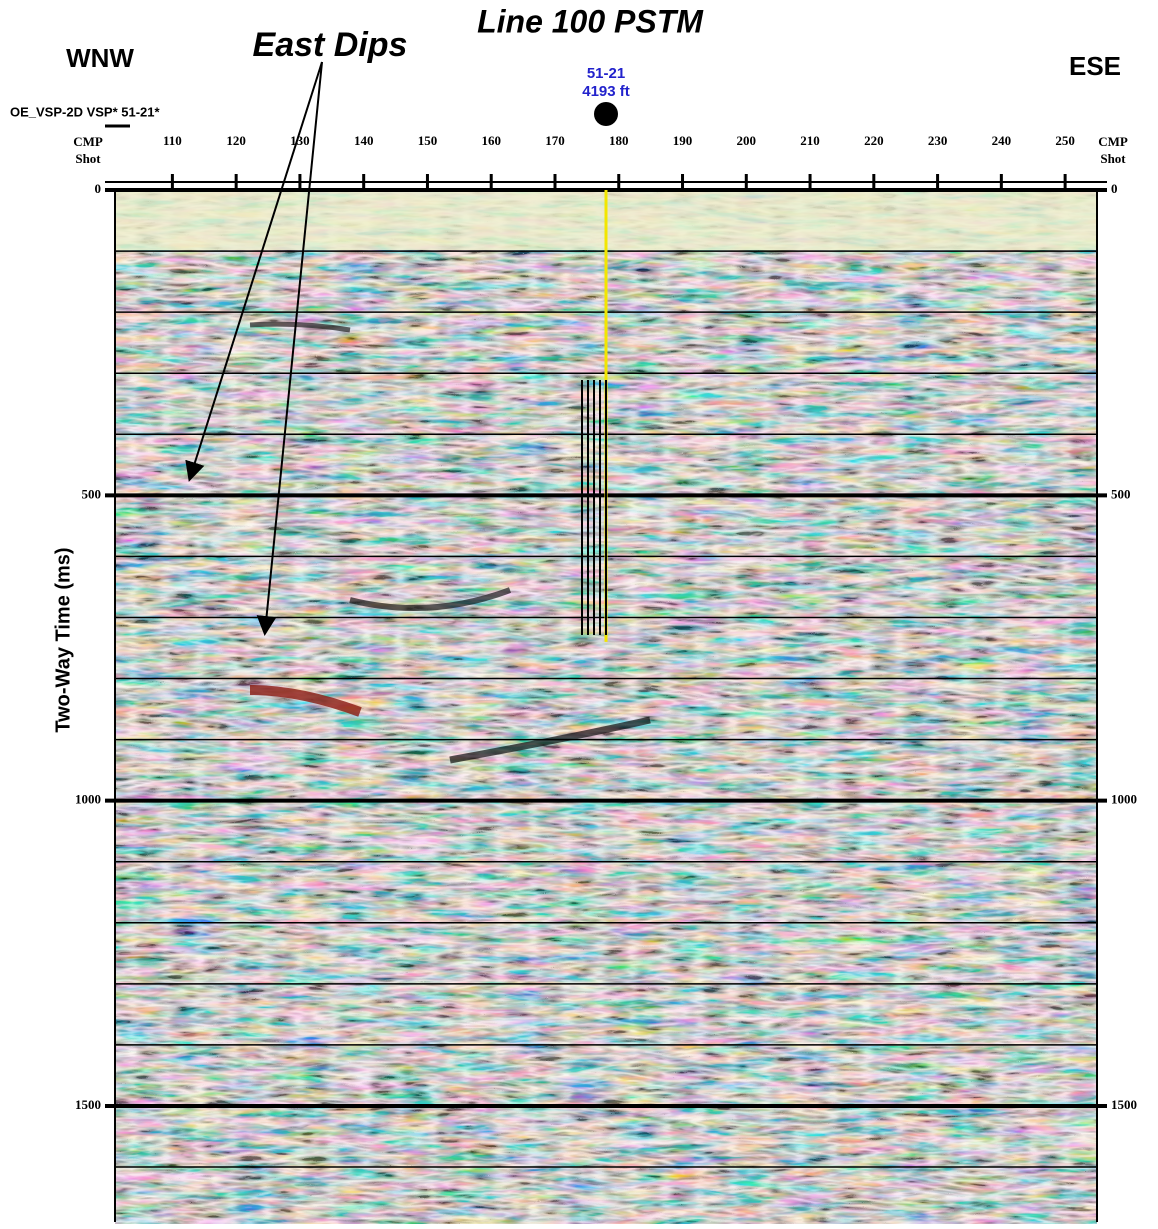 This screenshot has height=1229, width=1158. What do you see at coordinates (330, 45) in the screenshot?
I see `annotation: East Dips` at bounding box center [330, 45].